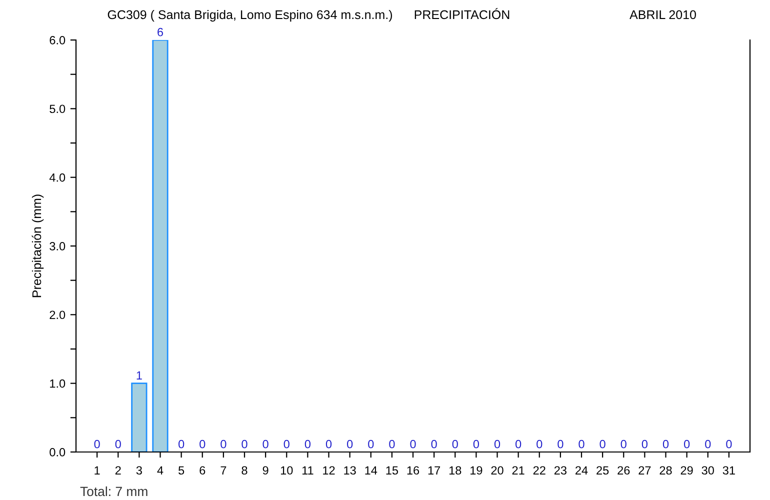  I want to click on x-tick-label: 14, so click(371, 470).